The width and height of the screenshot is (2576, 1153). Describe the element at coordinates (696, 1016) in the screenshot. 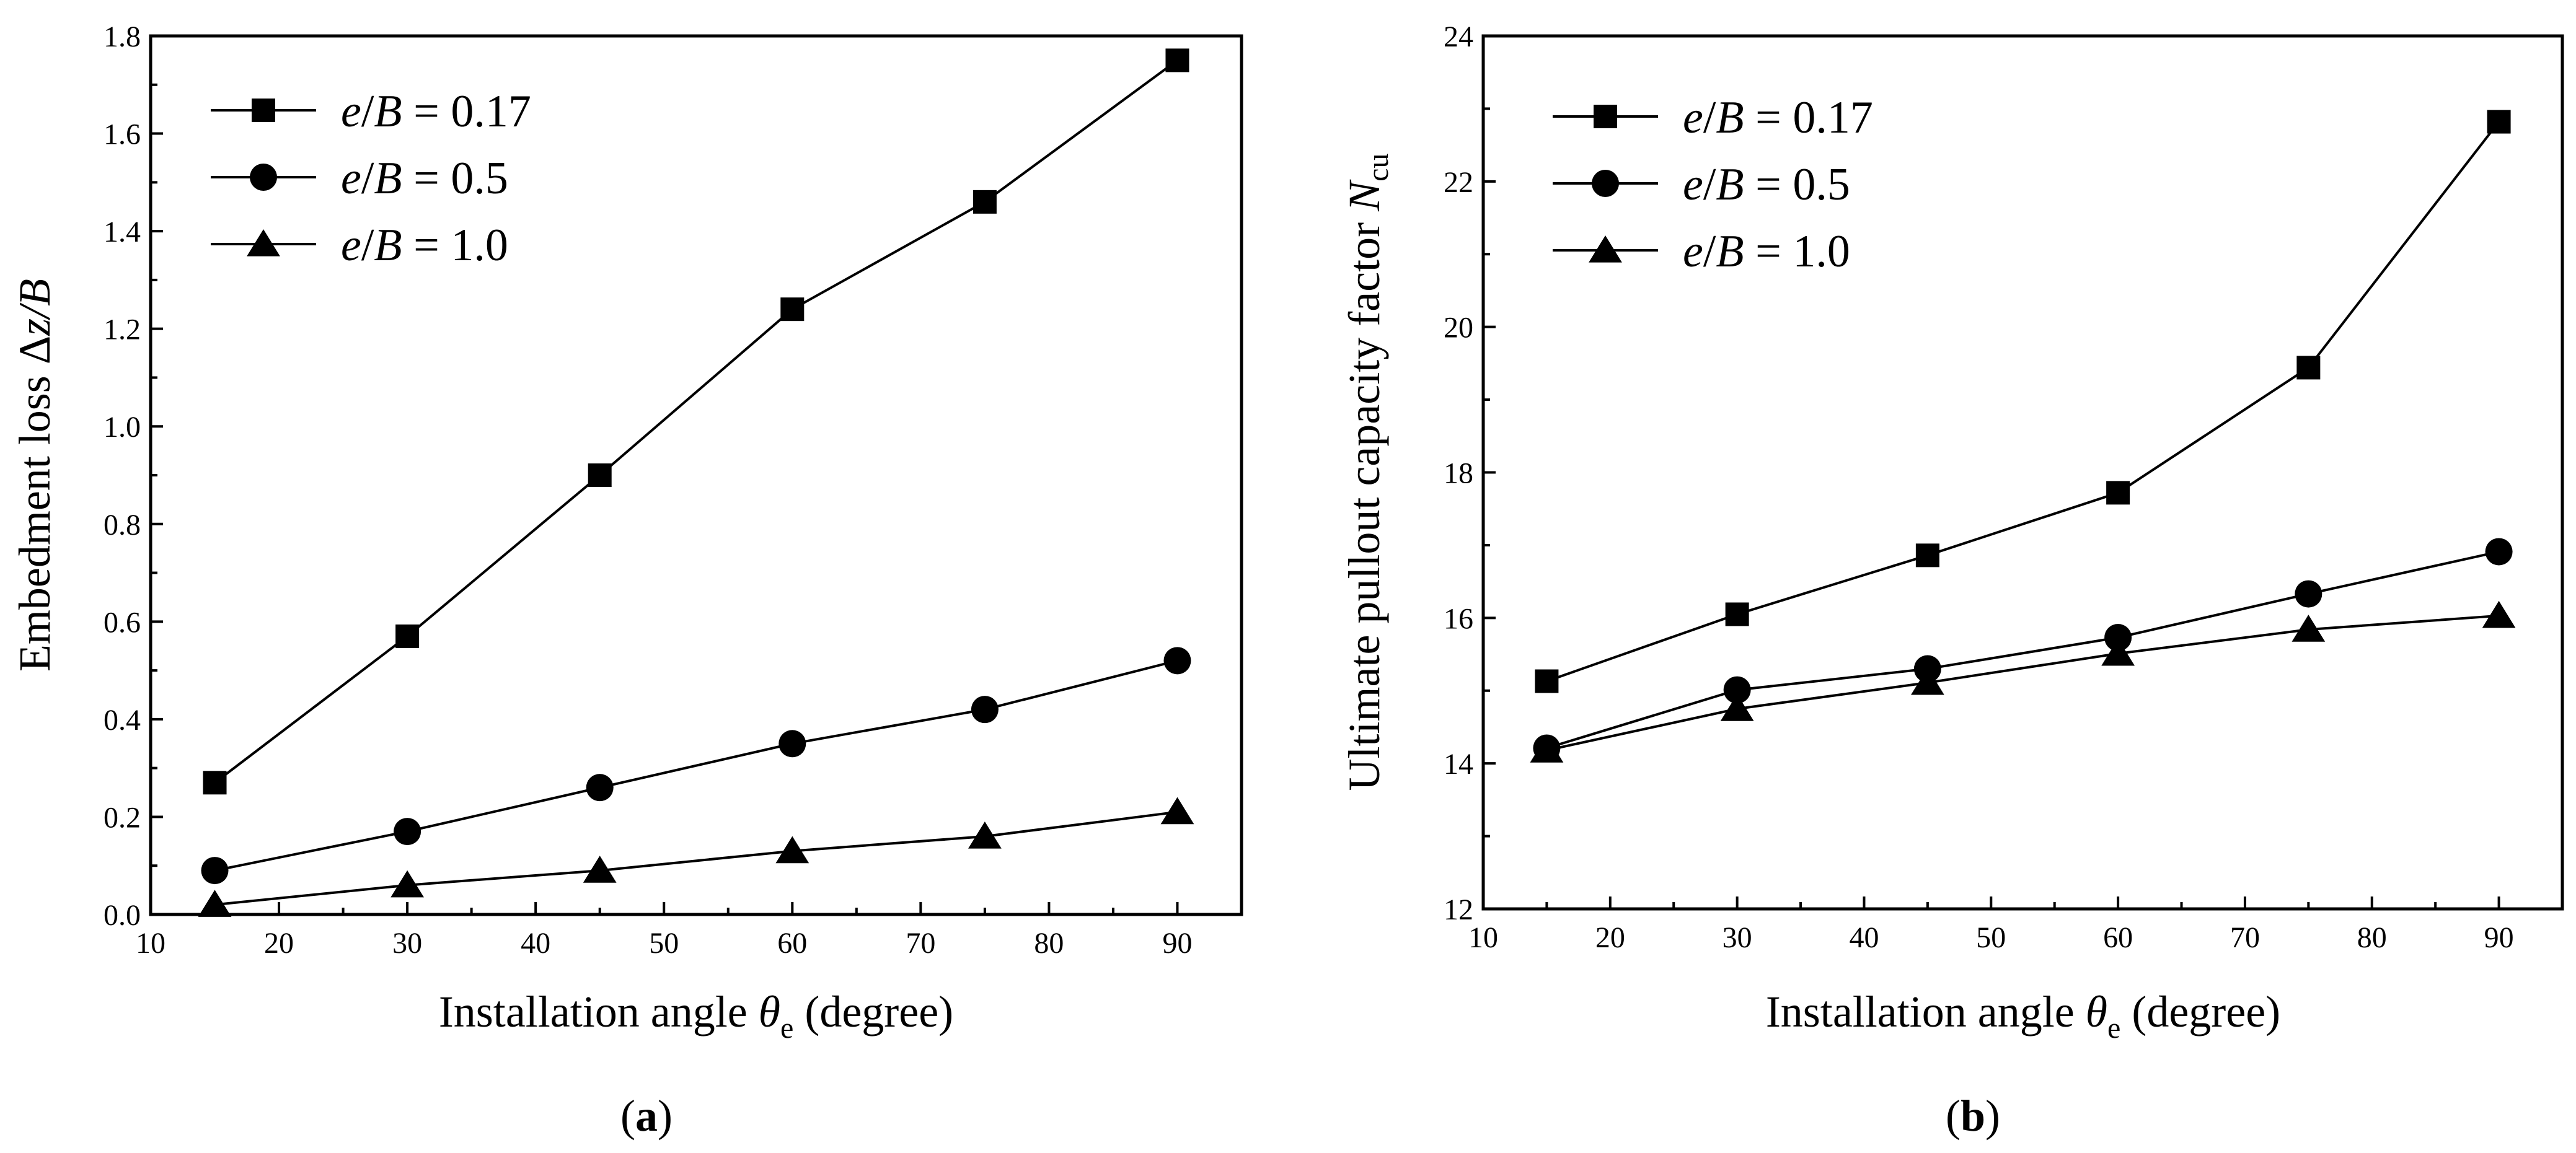

I see `x-axis-title-a: Installation angle θe (degree)` at that location.